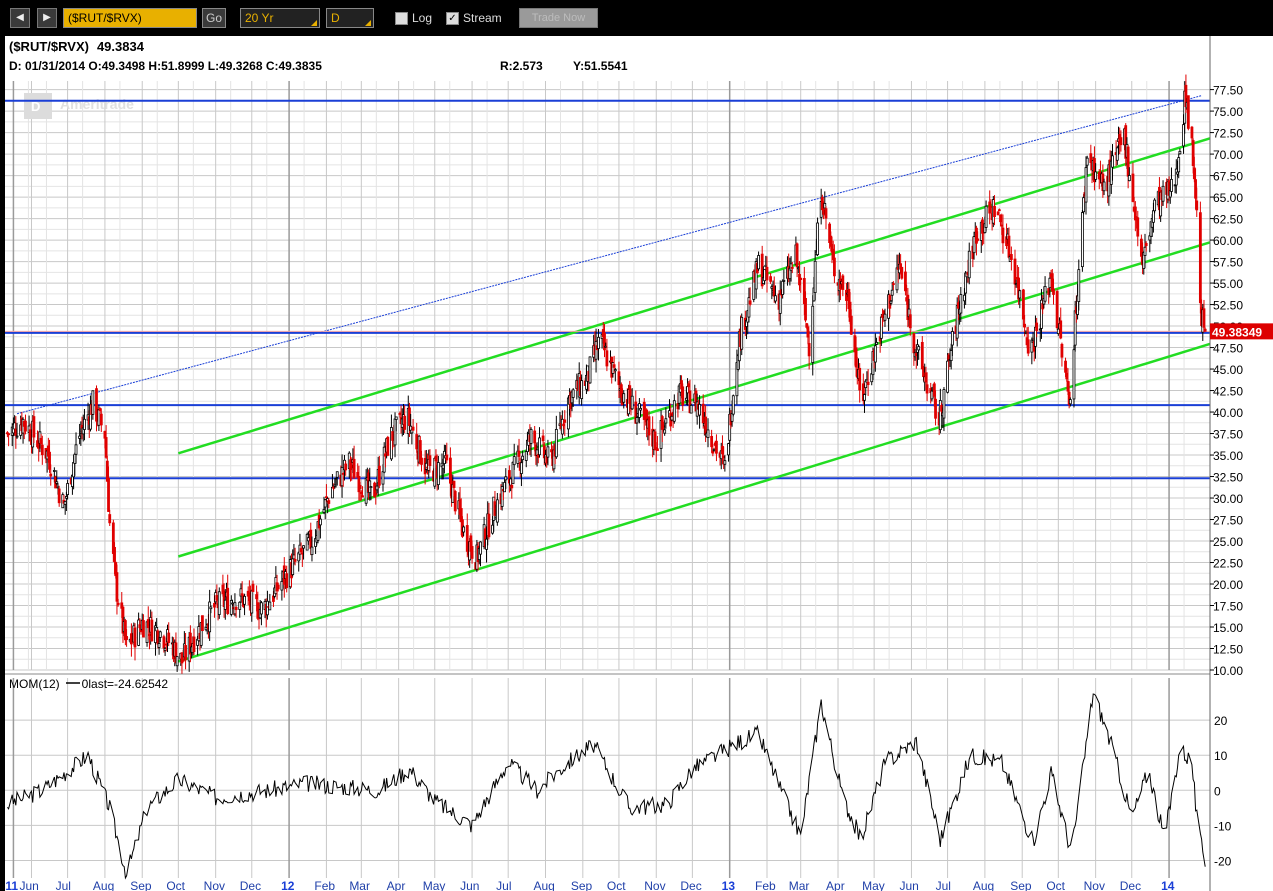 This screenshot has height=891, width=1273. What do you see at coordinates (130, 18) in the screenshot?
I see `symbol-input: ($RUT/$RVX)` at bounding box center [130, 18].